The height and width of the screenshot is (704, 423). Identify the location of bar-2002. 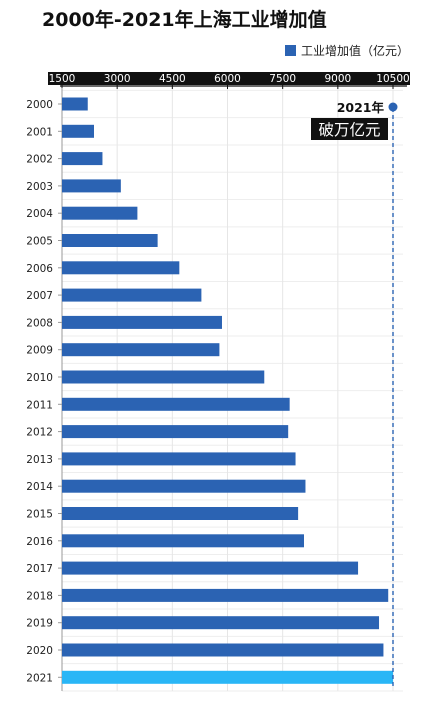
(82, 159).